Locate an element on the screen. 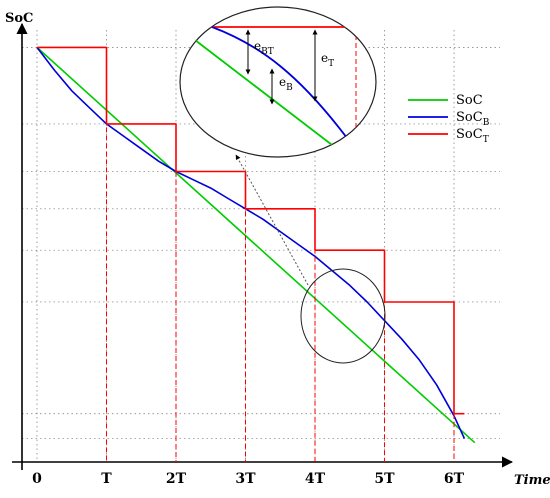 The width and height of the screenshot is (550, 498). inset-soc-line is located at coordinates (265, 94).